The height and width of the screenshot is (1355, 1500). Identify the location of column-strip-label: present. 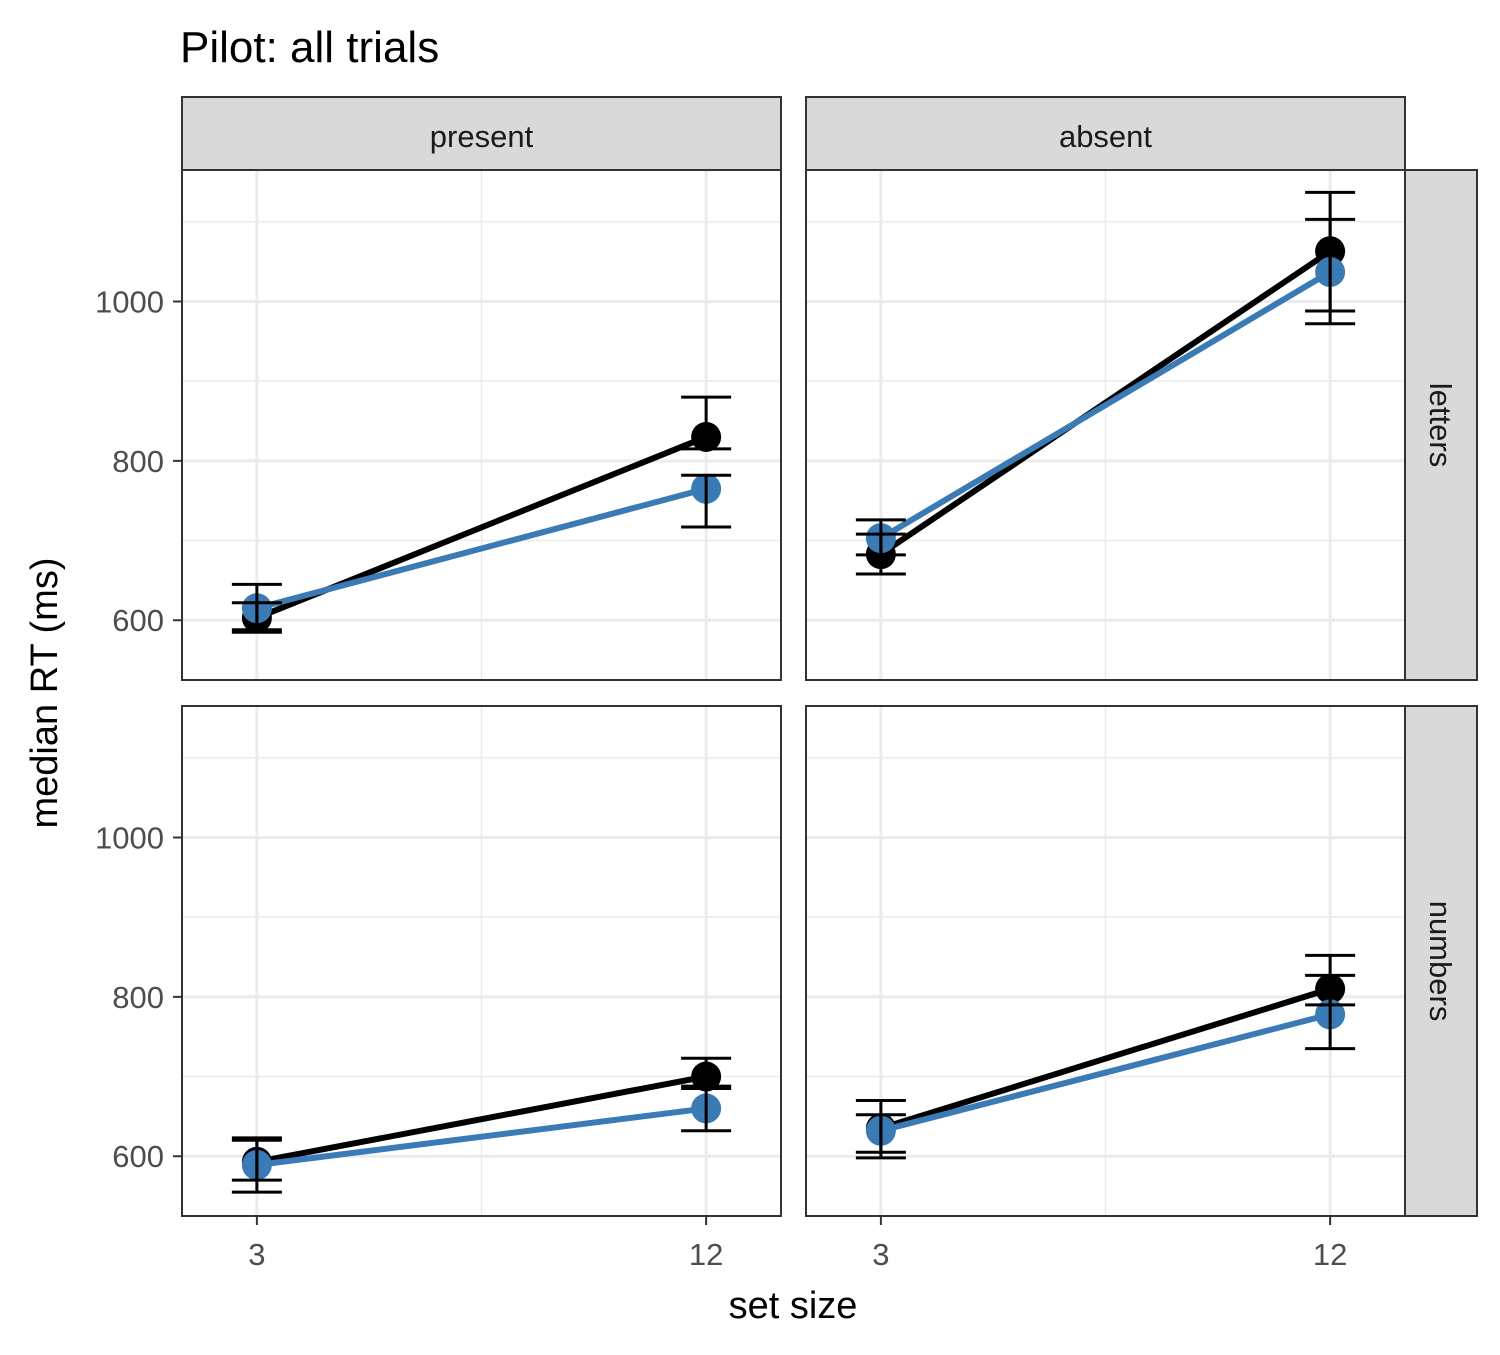
(482, 136).